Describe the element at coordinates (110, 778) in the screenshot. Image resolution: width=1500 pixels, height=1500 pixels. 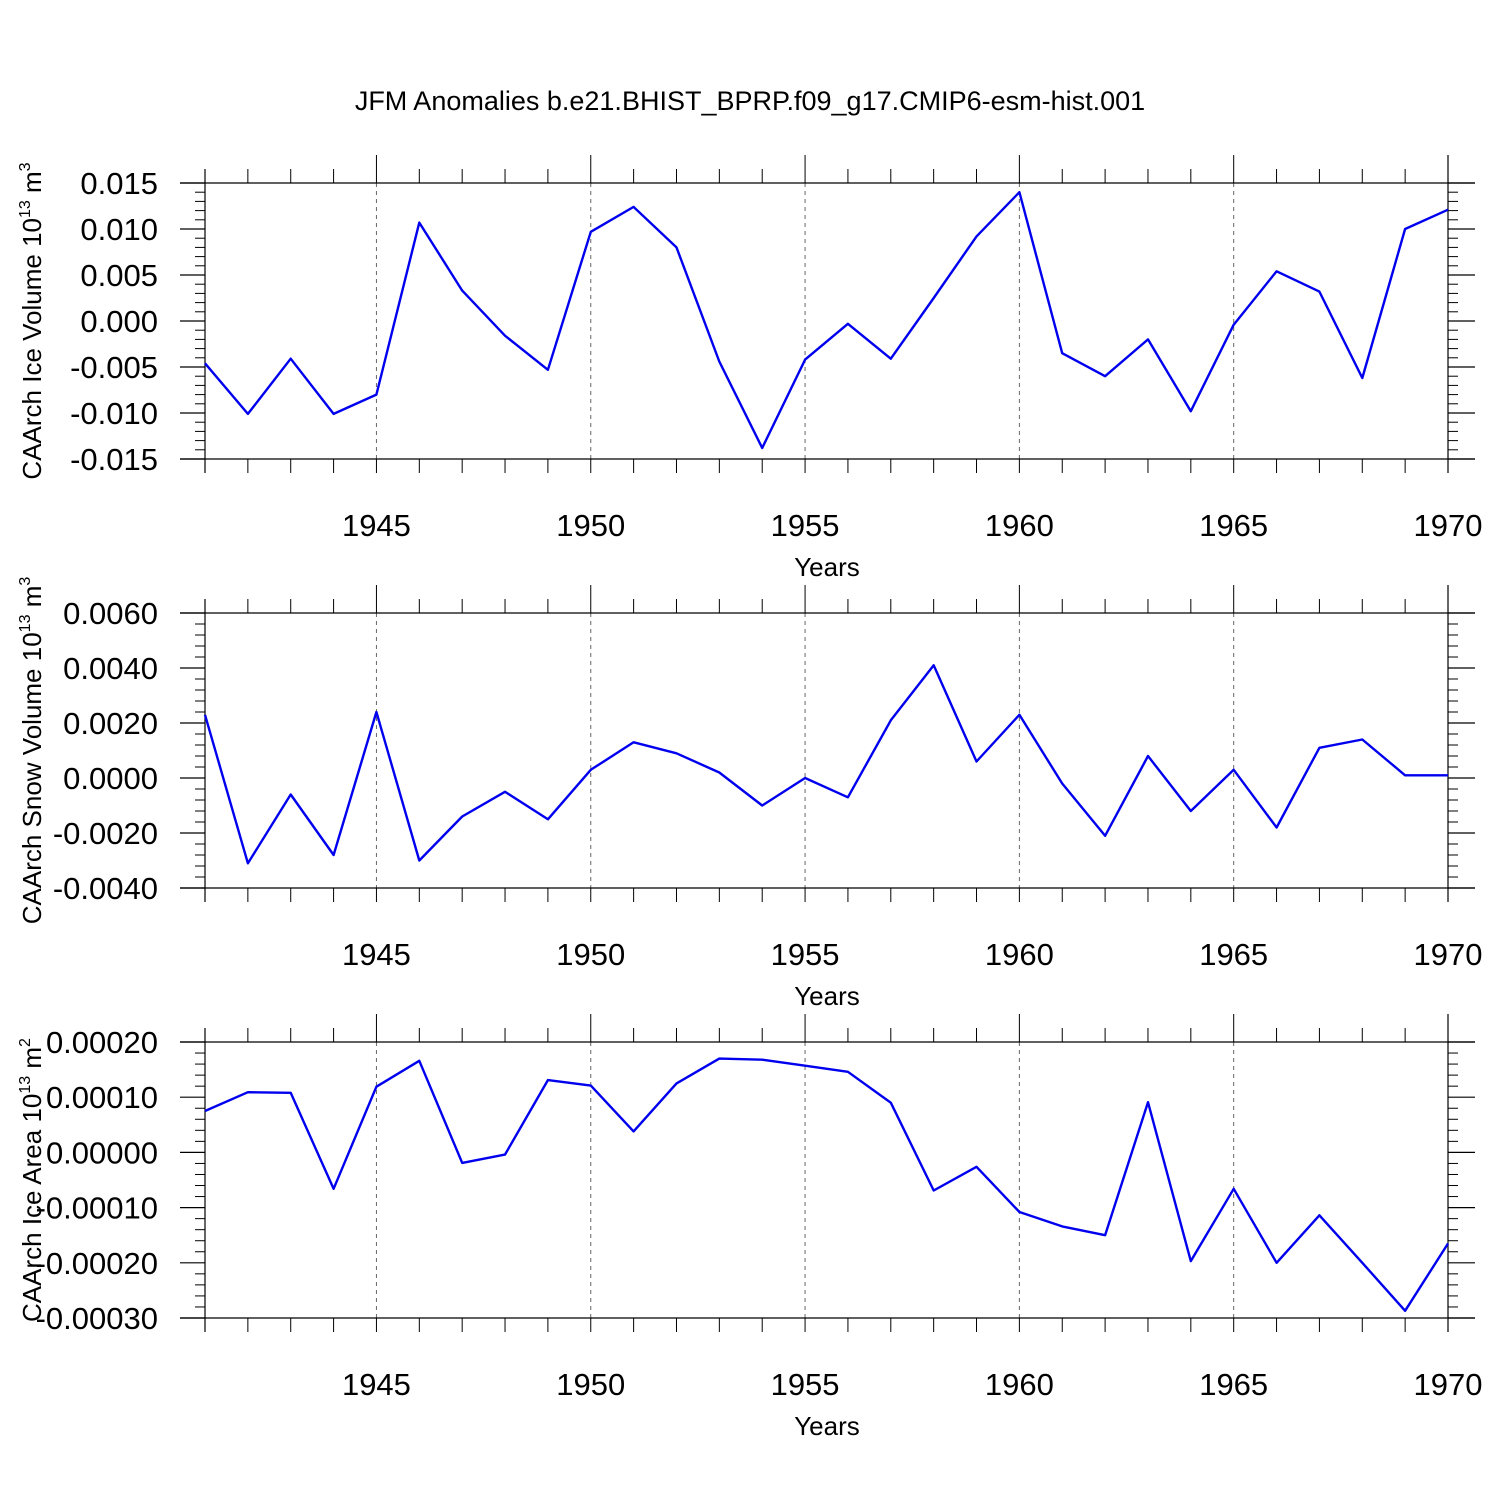
I see `y-tick-label: 0.0000` at that location.